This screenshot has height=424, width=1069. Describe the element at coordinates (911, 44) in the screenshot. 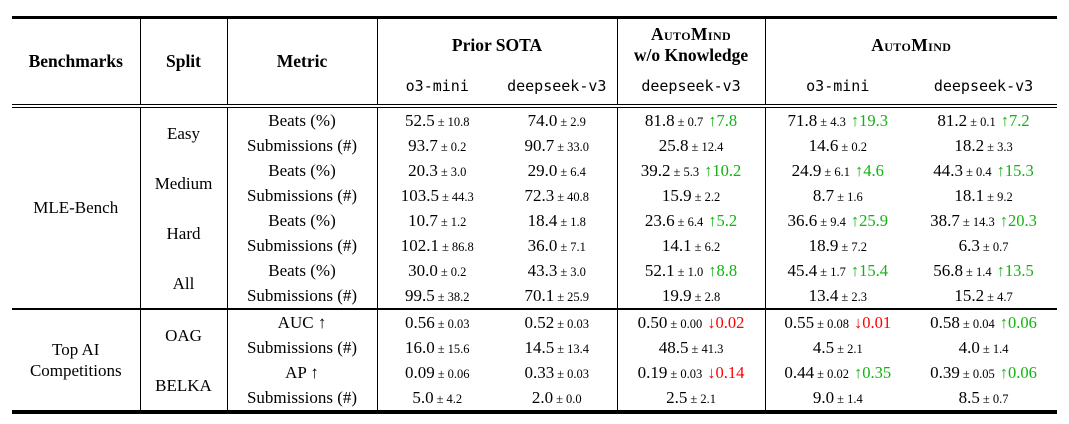

I see `automind-group-label: AutoMind` at that location.